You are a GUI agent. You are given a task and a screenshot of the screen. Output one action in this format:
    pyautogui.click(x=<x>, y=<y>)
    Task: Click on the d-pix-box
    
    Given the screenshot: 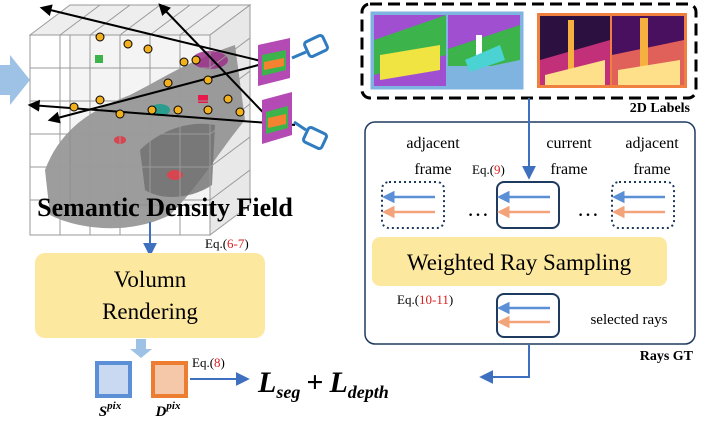 What is the action you would take?
    pyautogui.click(x=169, y=379)
    